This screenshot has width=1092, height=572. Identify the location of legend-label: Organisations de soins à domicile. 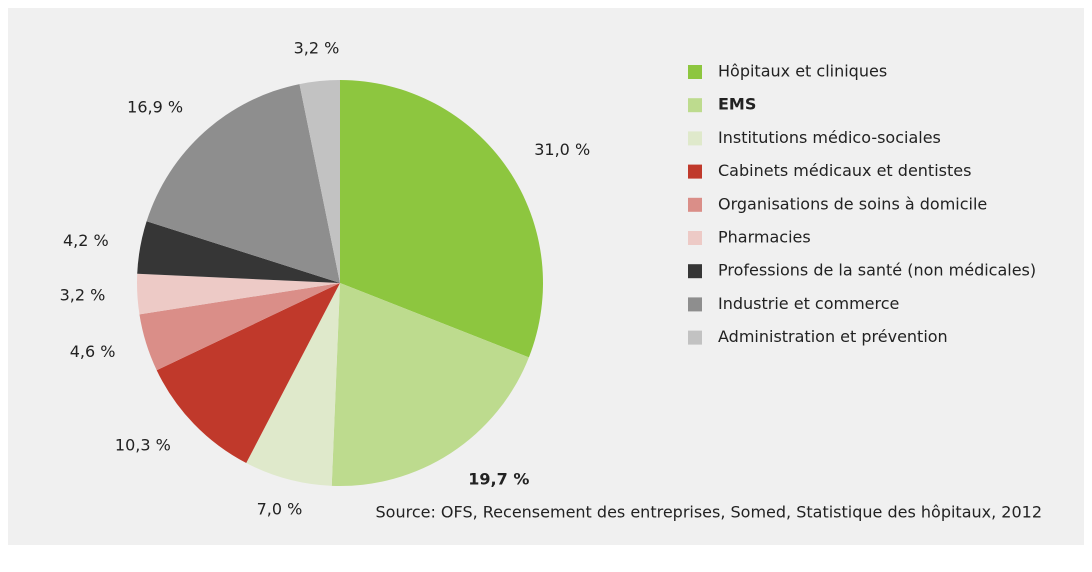
(852, 203).